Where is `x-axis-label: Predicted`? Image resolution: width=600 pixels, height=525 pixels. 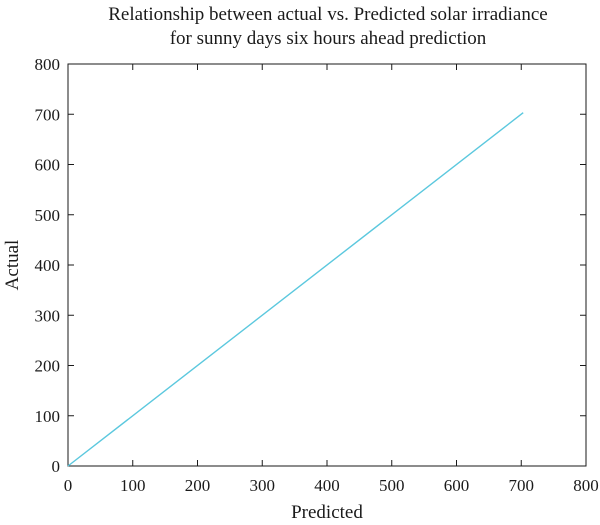
x-axis-label: Predicted is located at coordinates (327, 512).